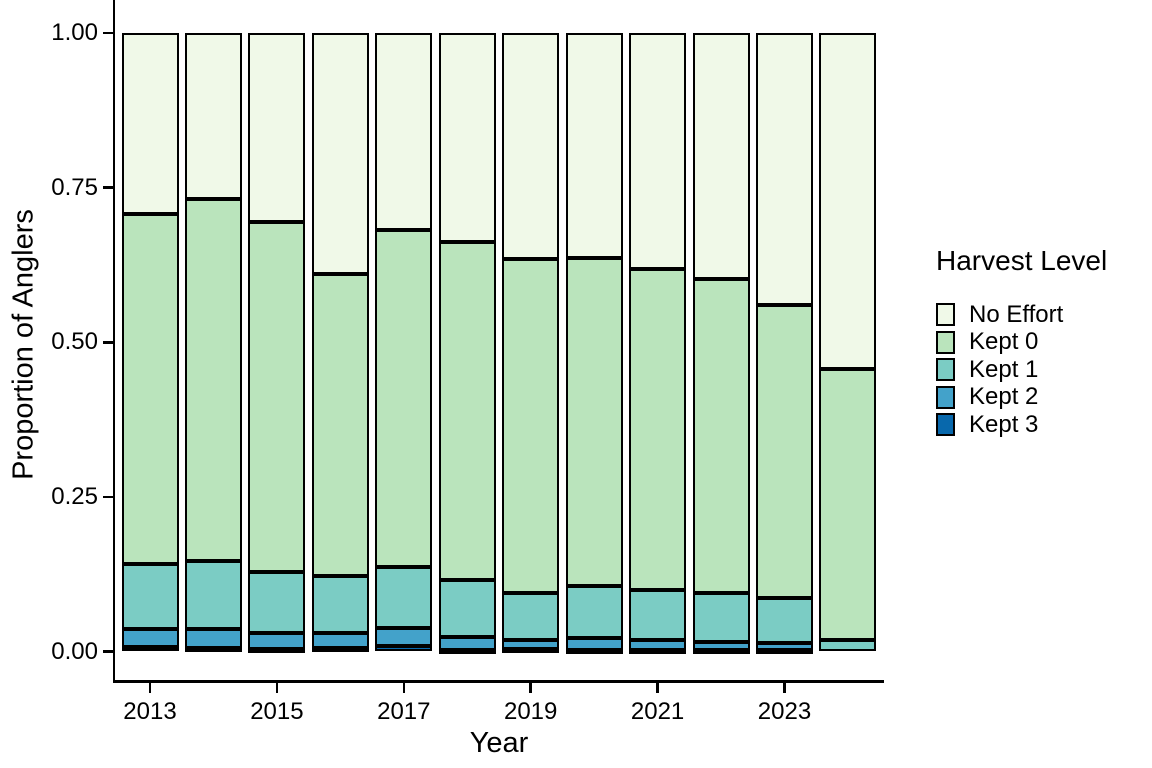  Describe the element at coordinates (74, 496) in the screenshot. I see `y-tick-label: 0.25` at that location.